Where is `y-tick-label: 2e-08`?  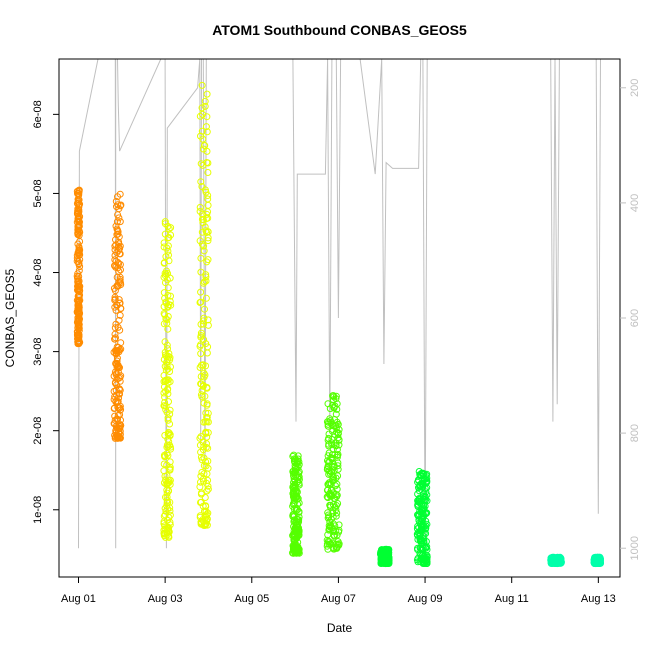
y-tick-label: 2e-08 is located at coordinates (38, 431).